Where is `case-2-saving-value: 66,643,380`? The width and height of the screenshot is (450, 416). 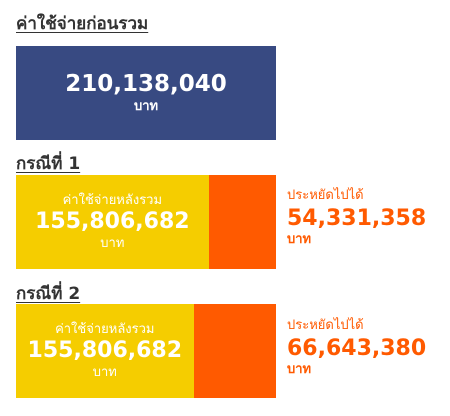
case-2-saving-value: 66,643,380 is located at coordinates (357, 348).